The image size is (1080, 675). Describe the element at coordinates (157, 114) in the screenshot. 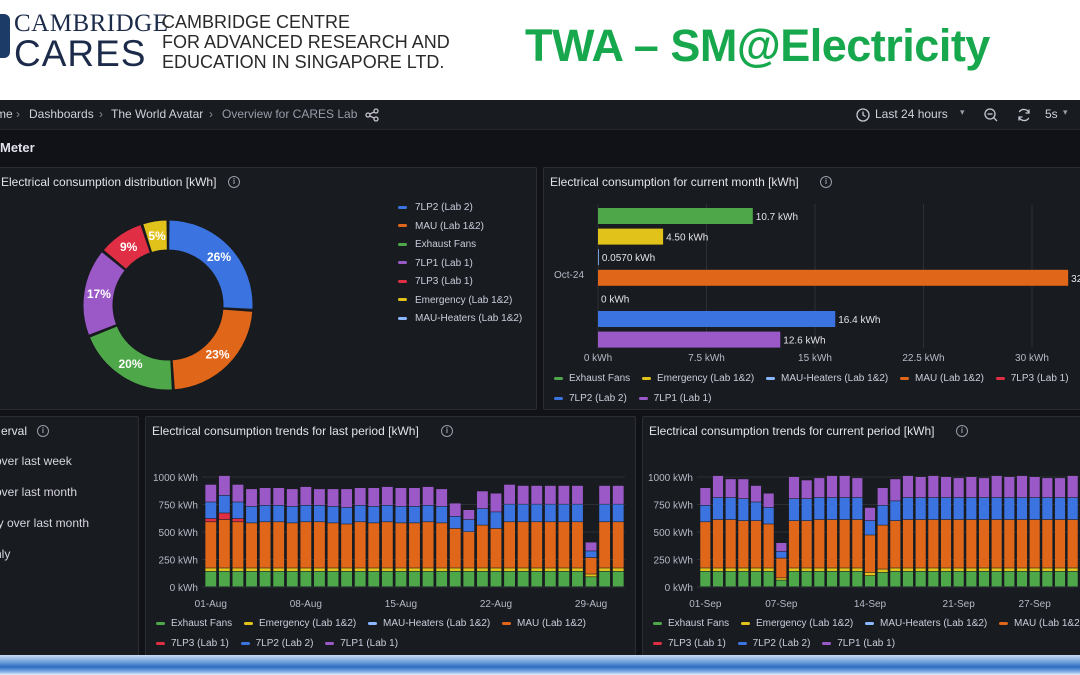

I see `breadcrumb-world-avatar: The World Avatar` at that location.